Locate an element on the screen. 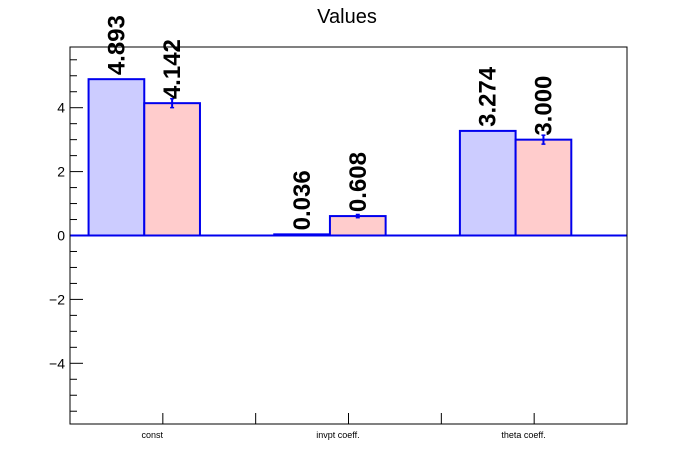  data-label: 3.000 is located at coordinates (543, 106).